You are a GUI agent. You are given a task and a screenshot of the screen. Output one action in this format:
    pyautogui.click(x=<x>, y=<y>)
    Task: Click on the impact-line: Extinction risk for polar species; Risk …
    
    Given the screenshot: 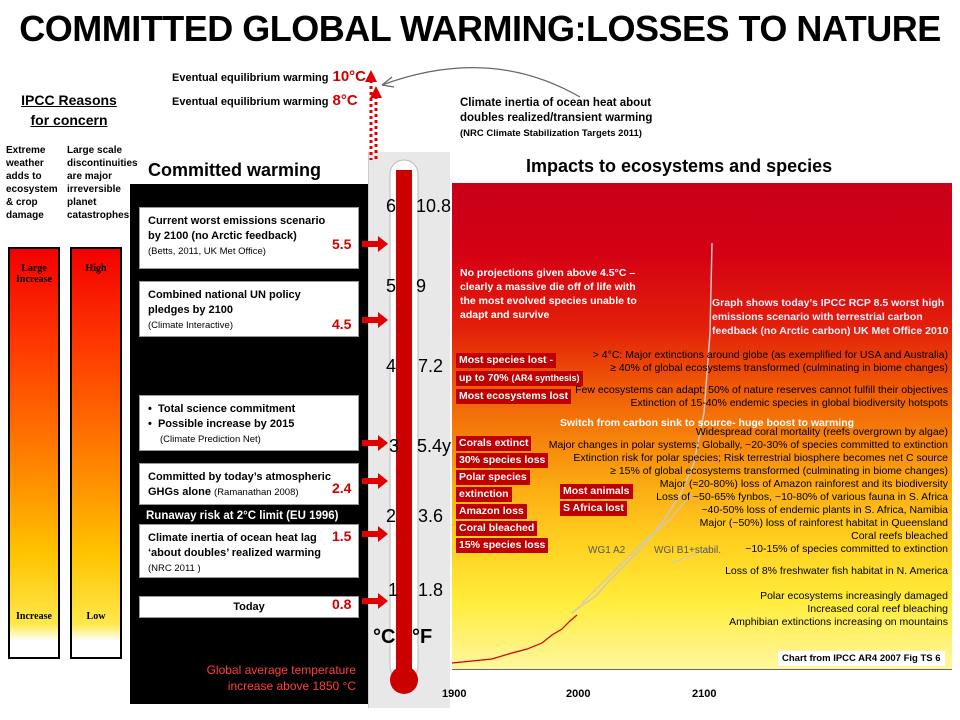 What is the action you would take?
    pyautogui.click(x=760, y=458)
    